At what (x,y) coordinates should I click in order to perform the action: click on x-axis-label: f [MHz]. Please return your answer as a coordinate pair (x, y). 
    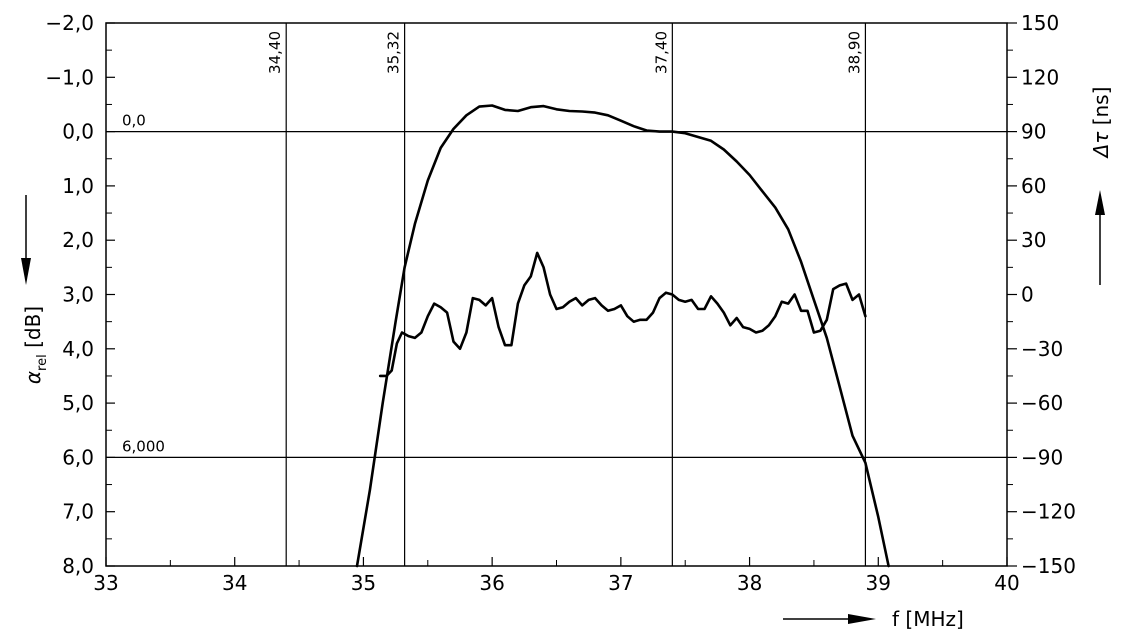
    Looking at the image, I should click on (928, 619).